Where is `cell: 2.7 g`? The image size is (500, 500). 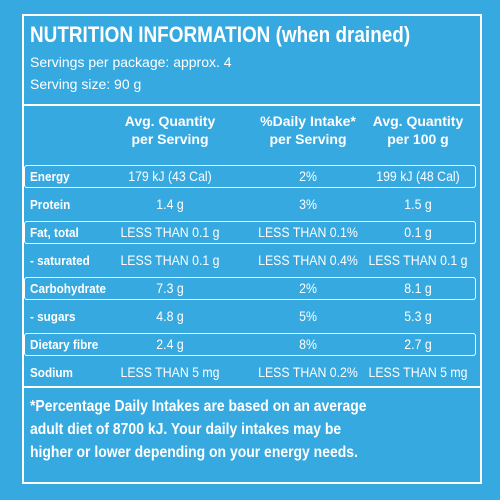
cell: 2.7 g is located at coordinates (418, 344).